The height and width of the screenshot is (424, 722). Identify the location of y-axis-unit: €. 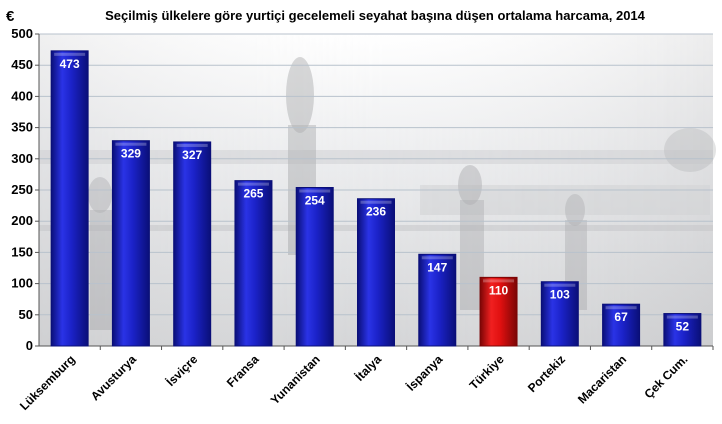
(10, 16).